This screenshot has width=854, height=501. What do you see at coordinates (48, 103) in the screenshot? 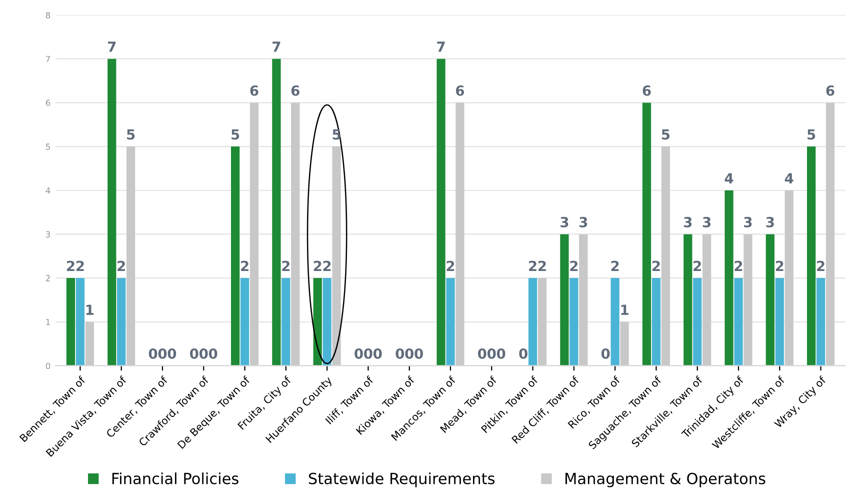
I see `y-tick-label: 6` at bounding box center [48, 103].